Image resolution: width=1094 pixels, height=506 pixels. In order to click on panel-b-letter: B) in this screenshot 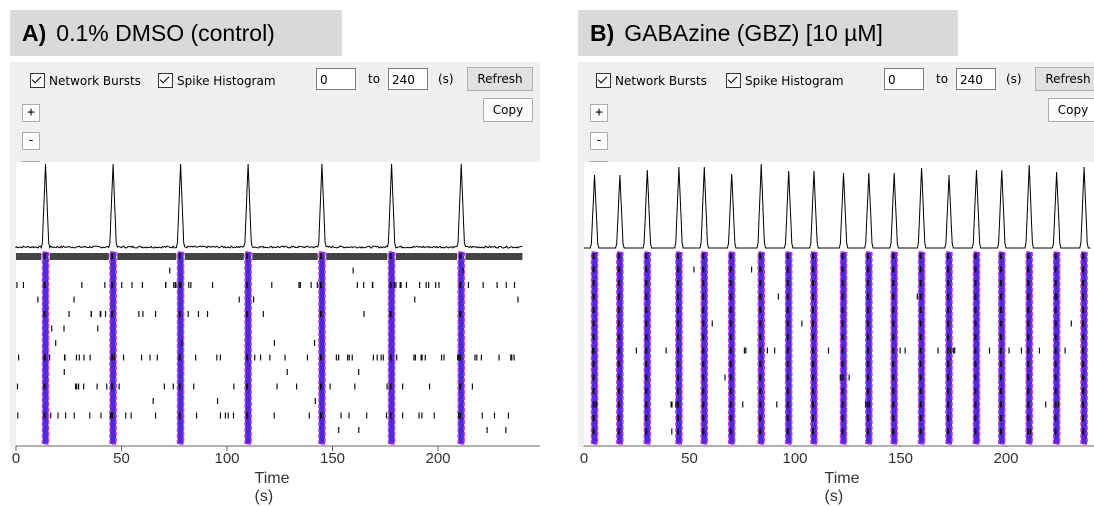, I will do `click(602, 33)`.